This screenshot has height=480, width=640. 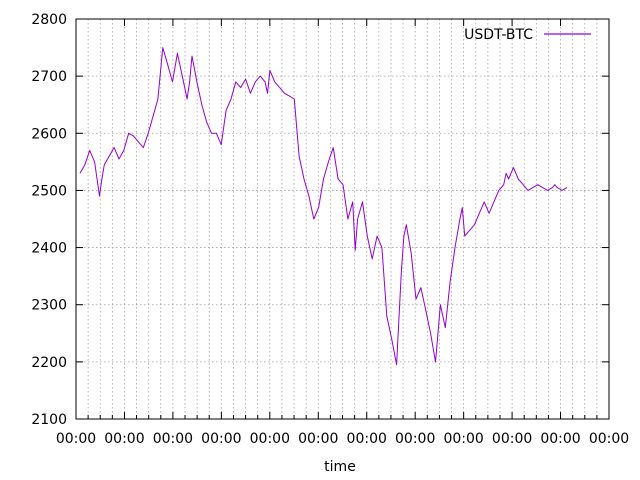 I want to click on legend-label-usdt-btc: USDT-BTC, so click(x=498, y=35).